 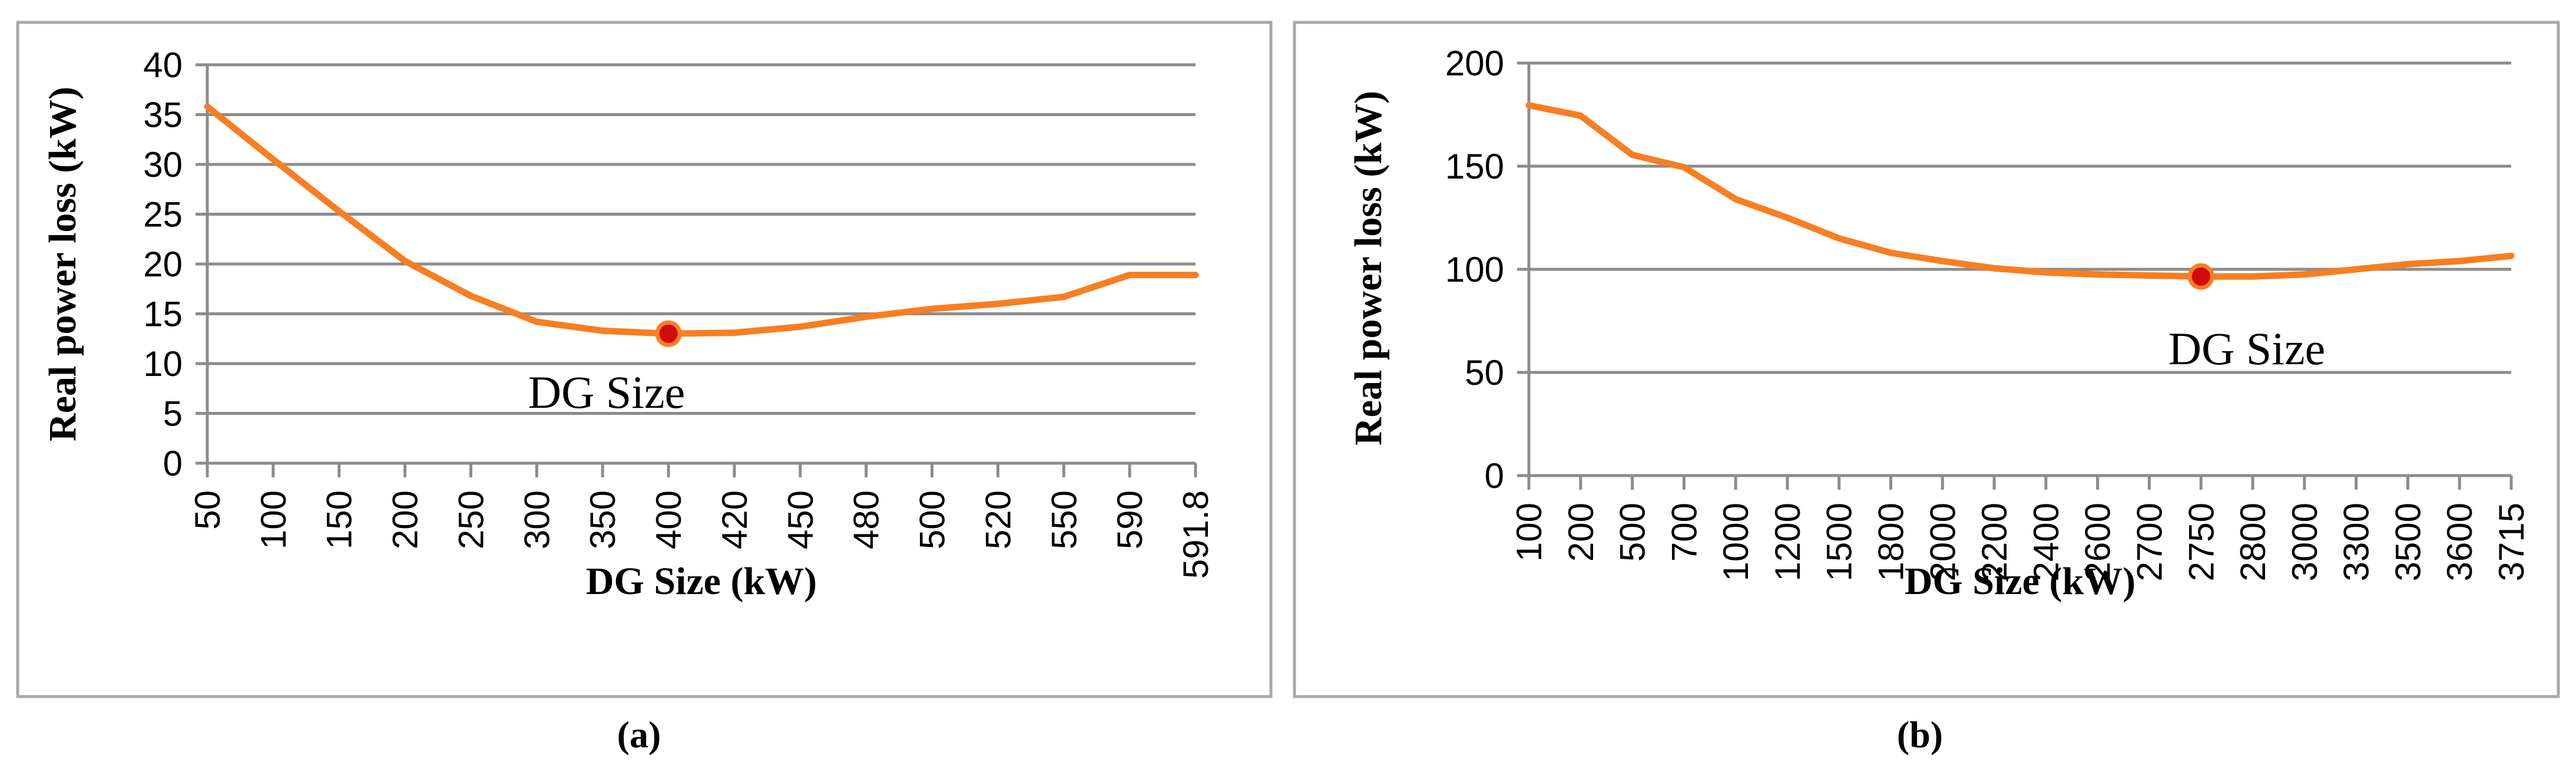 I want to click on x-tick-label: 2600, so click(x=2098, y=542).